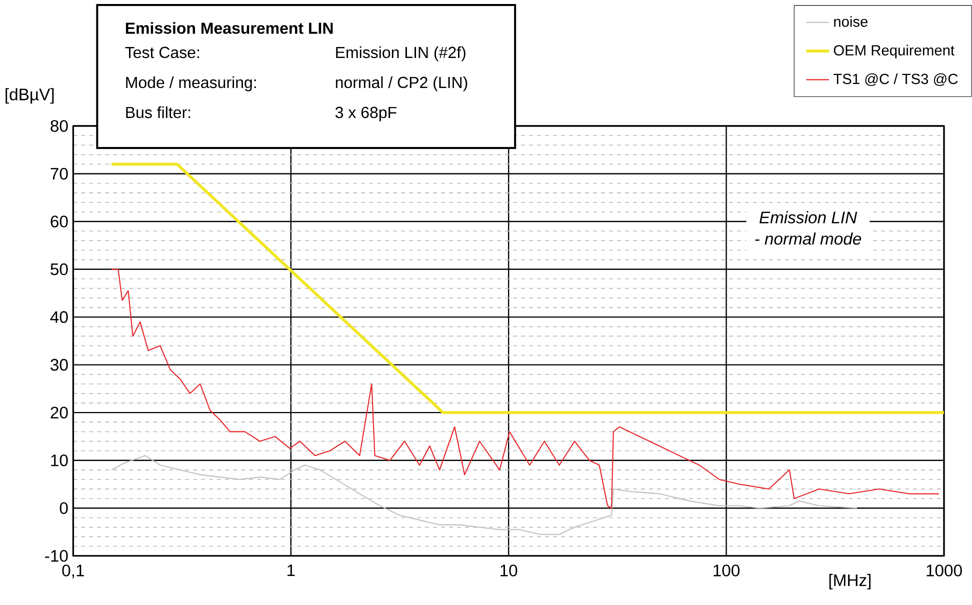  What do you see at coordinates (59, 460) in the screenshot?
I see `y-tick-label: 10` at bounding box center [59, 460].